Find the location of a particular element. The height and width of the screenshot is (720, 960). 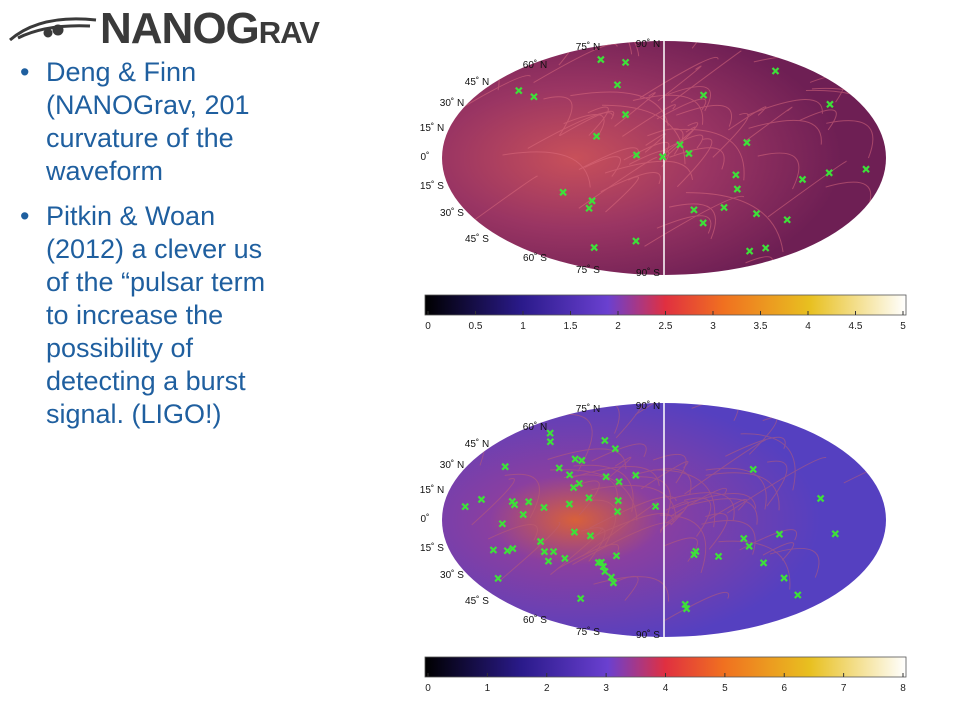

latitude-label: 90˚ N is located at coordinates (648, 44).